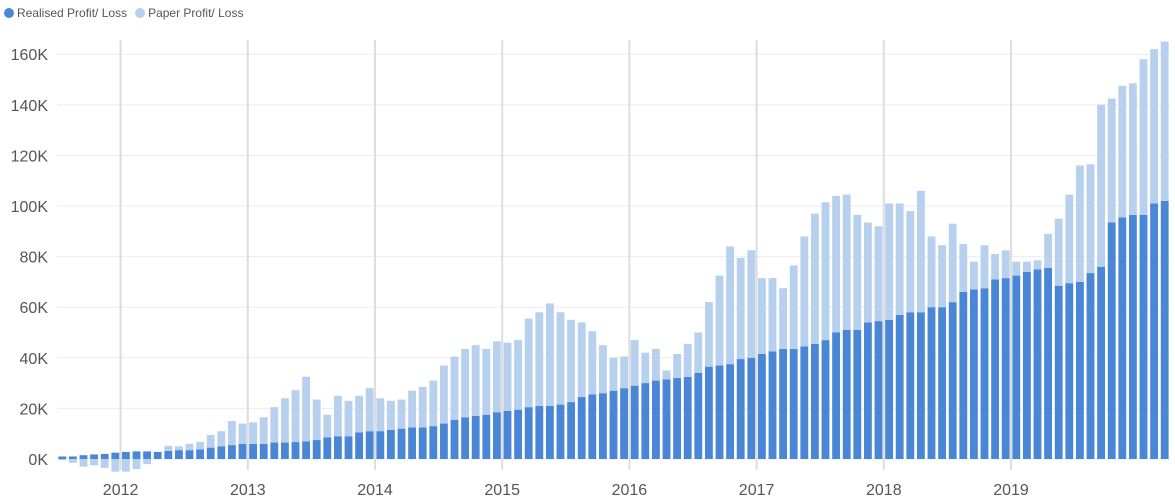 This screenshot has height=504, width=1175. Describe the element at coordinates (248, 490) in the screenshot. I see `x-tick-label-2013: 2013` at that location.